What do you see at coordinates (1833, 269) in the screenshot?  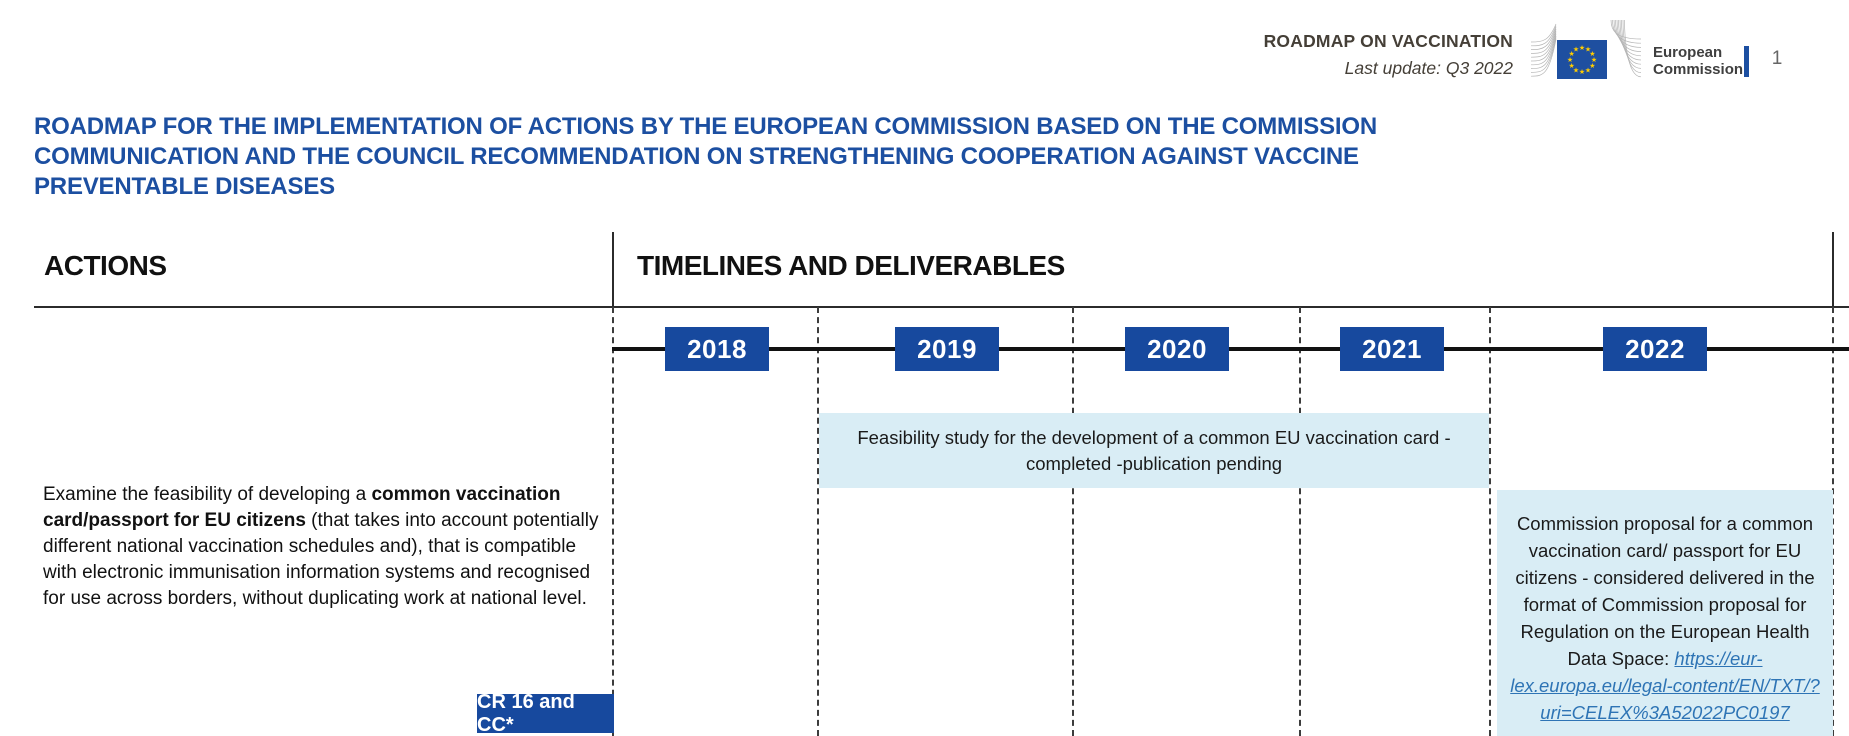 I see `header-column-divider-right` at bounding box center [1833, 269].